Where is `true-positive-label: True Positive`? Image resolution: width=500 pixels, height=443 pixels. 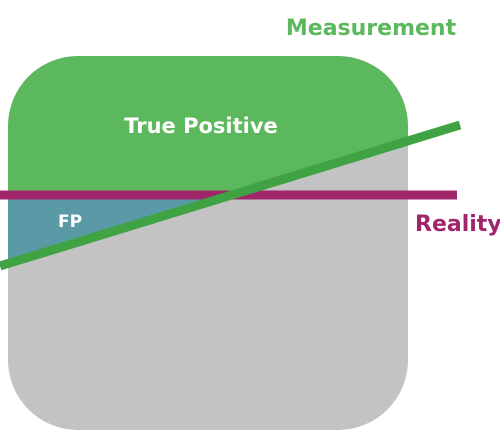 true-positive-label: True Positive is located at coordinates (201, 126).